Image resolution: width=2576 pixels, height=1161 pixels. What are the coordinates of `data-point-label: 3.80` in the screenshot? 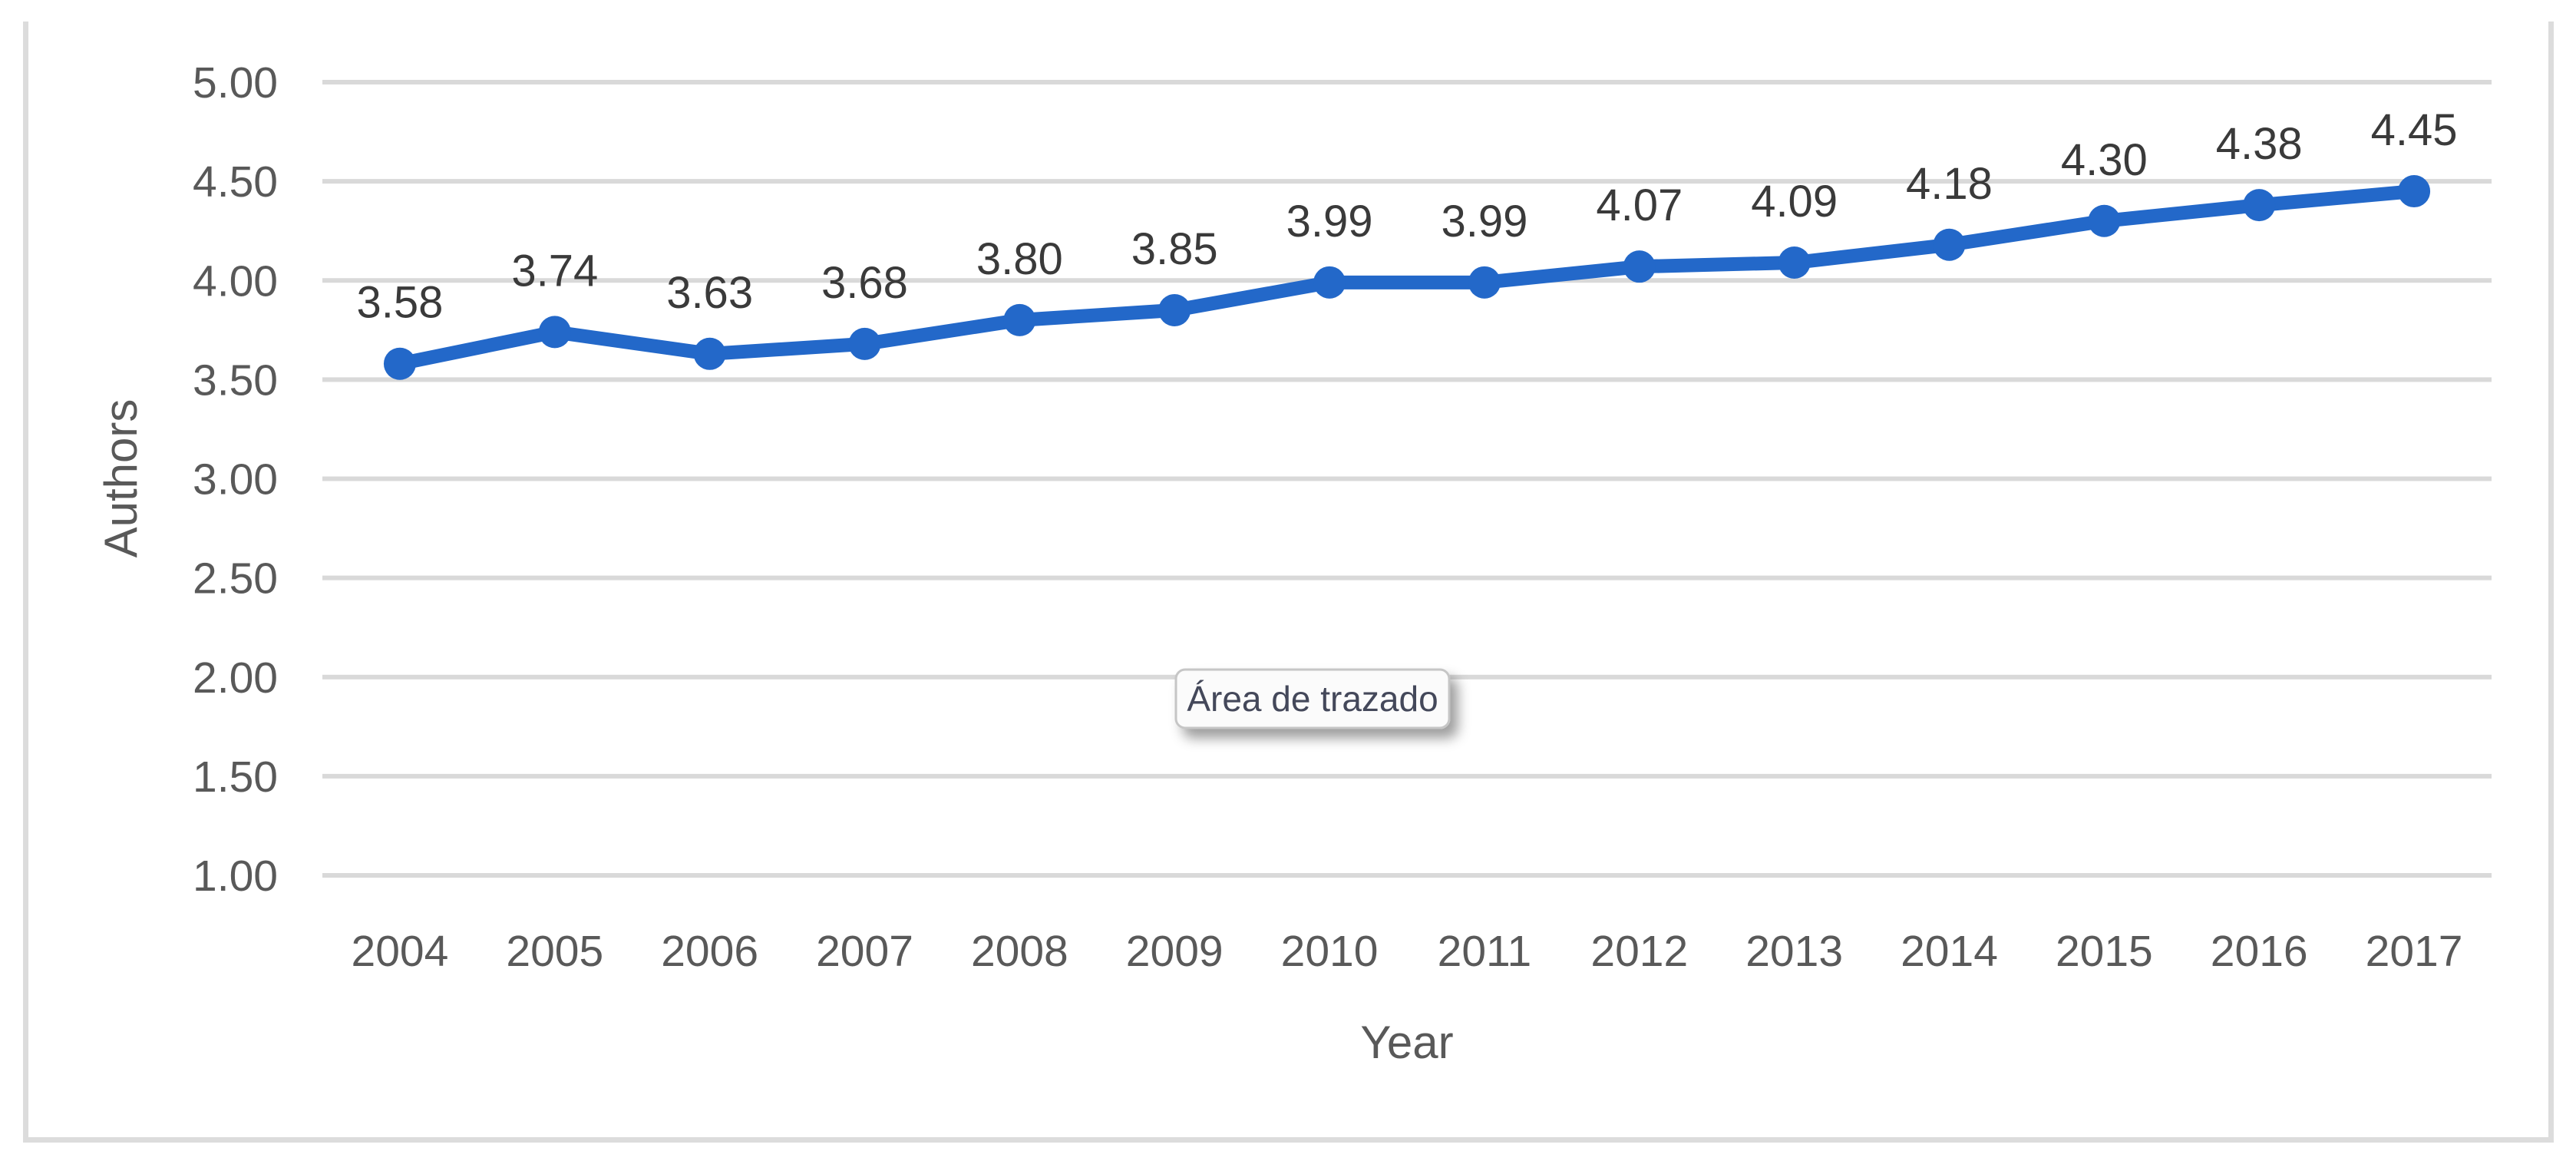 It's located at (1019, 259).